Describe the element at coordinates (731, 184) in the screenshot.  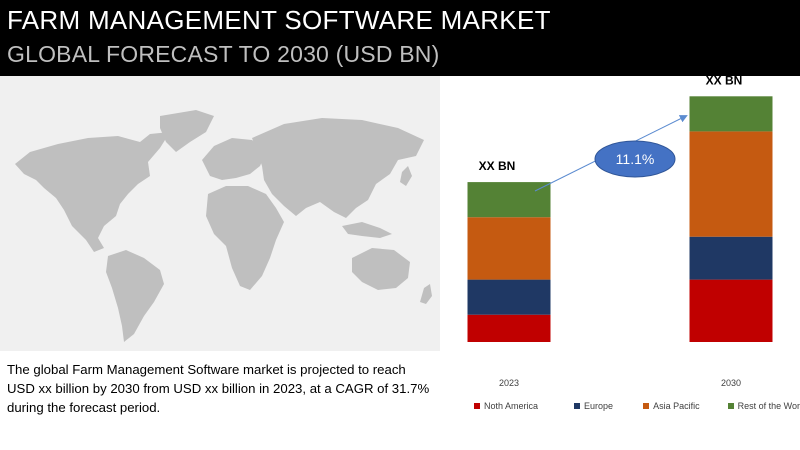
I see `bar-segment-asia-pacific-2030` at that location.